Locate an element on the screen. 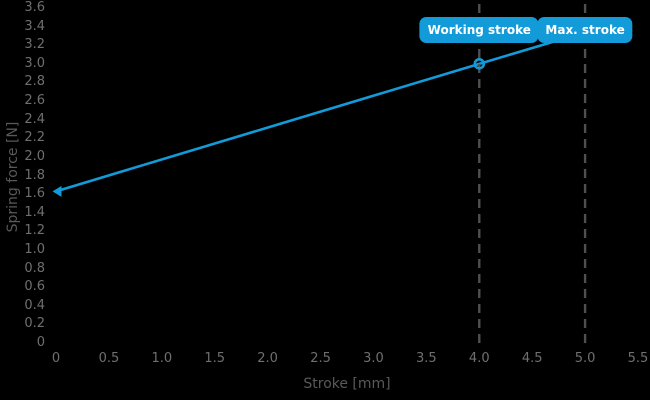 This screenshot has width=650, height=400. max-stroke-label: Max. stroke is located at coordinates (585, 30).